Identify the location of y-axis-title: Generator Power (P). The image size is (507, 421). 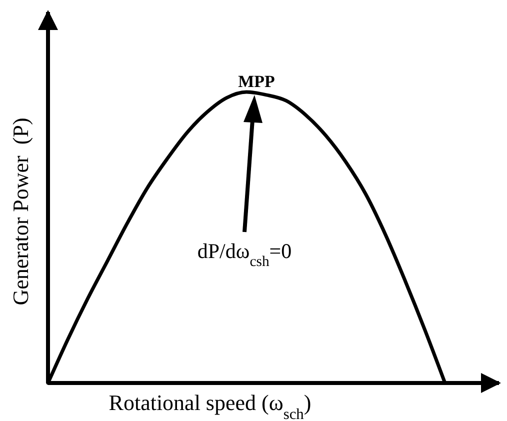
(20, 212).